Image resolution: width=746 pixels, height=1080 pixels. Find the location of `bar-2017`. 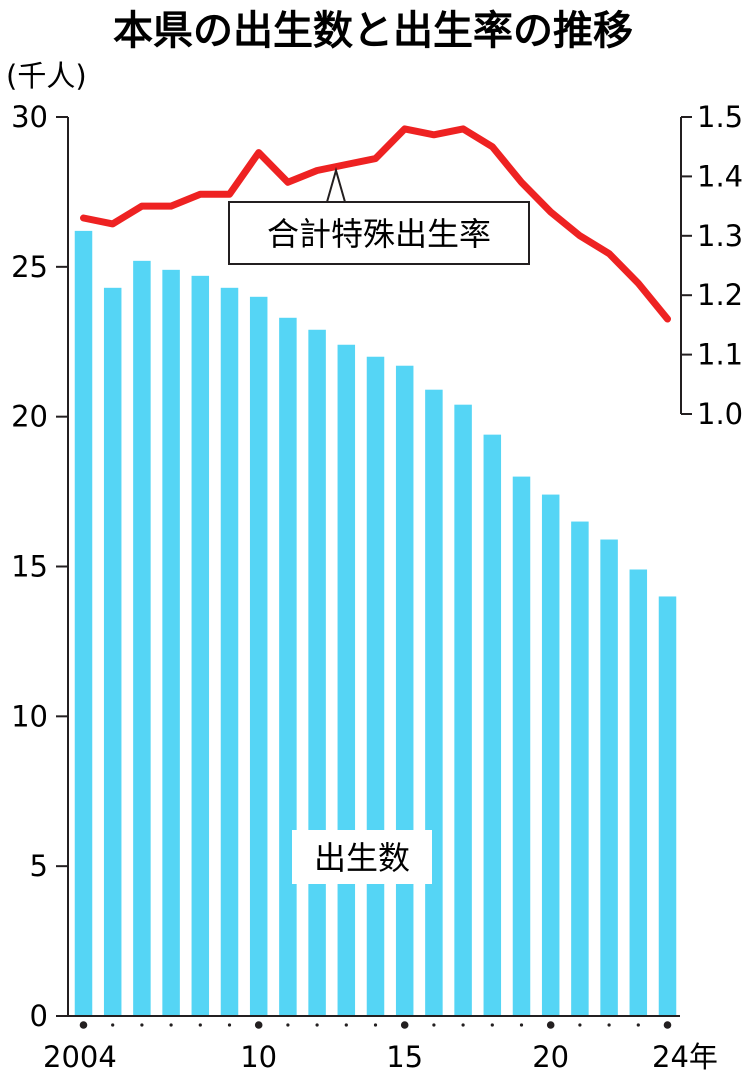

bar-2017 is located at coordinates (463, 710).